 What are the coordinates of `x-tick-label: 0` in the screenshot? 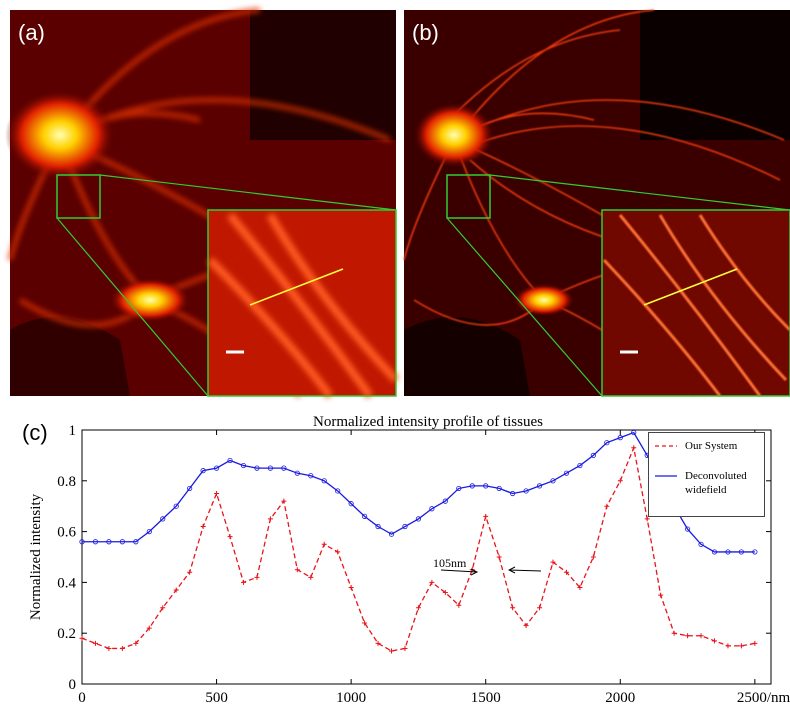 It's located at (82, 697).